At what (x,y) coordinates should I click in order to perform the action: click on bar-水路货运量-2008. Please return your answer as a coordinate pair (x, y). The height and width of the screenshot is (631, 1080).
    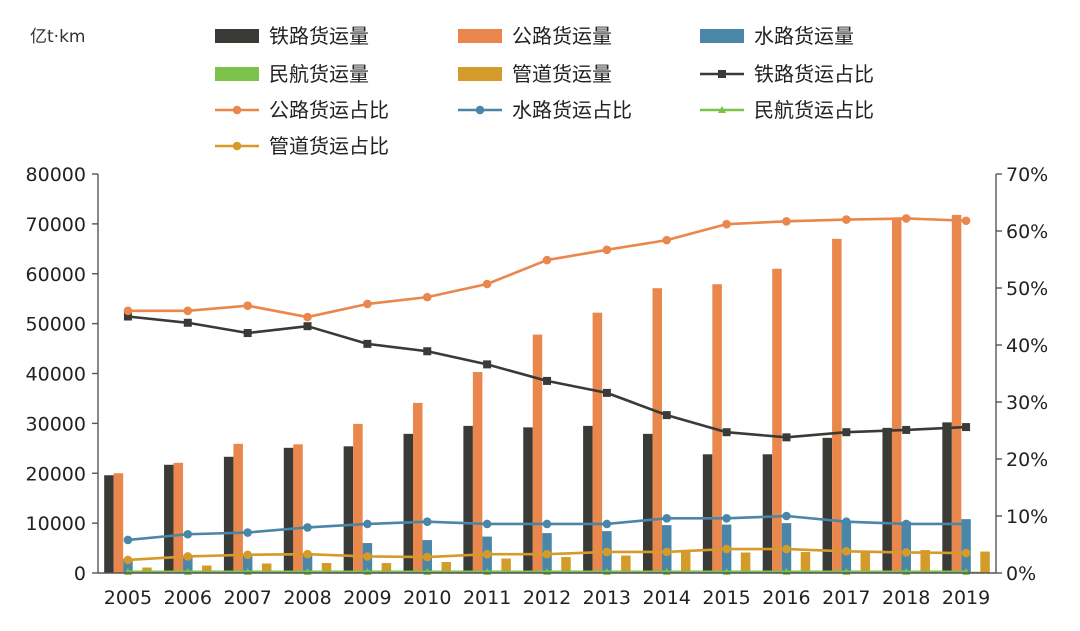
    Looking at the image, I should click on (307, 563).